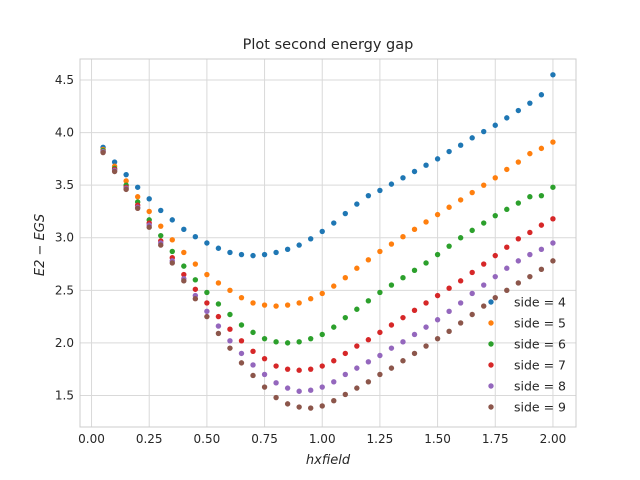 The image size is (640, 480). Describe the element at coordinates (328, 45) in the screenshot. I see `chart-title: Plot second energy gap` at that location.